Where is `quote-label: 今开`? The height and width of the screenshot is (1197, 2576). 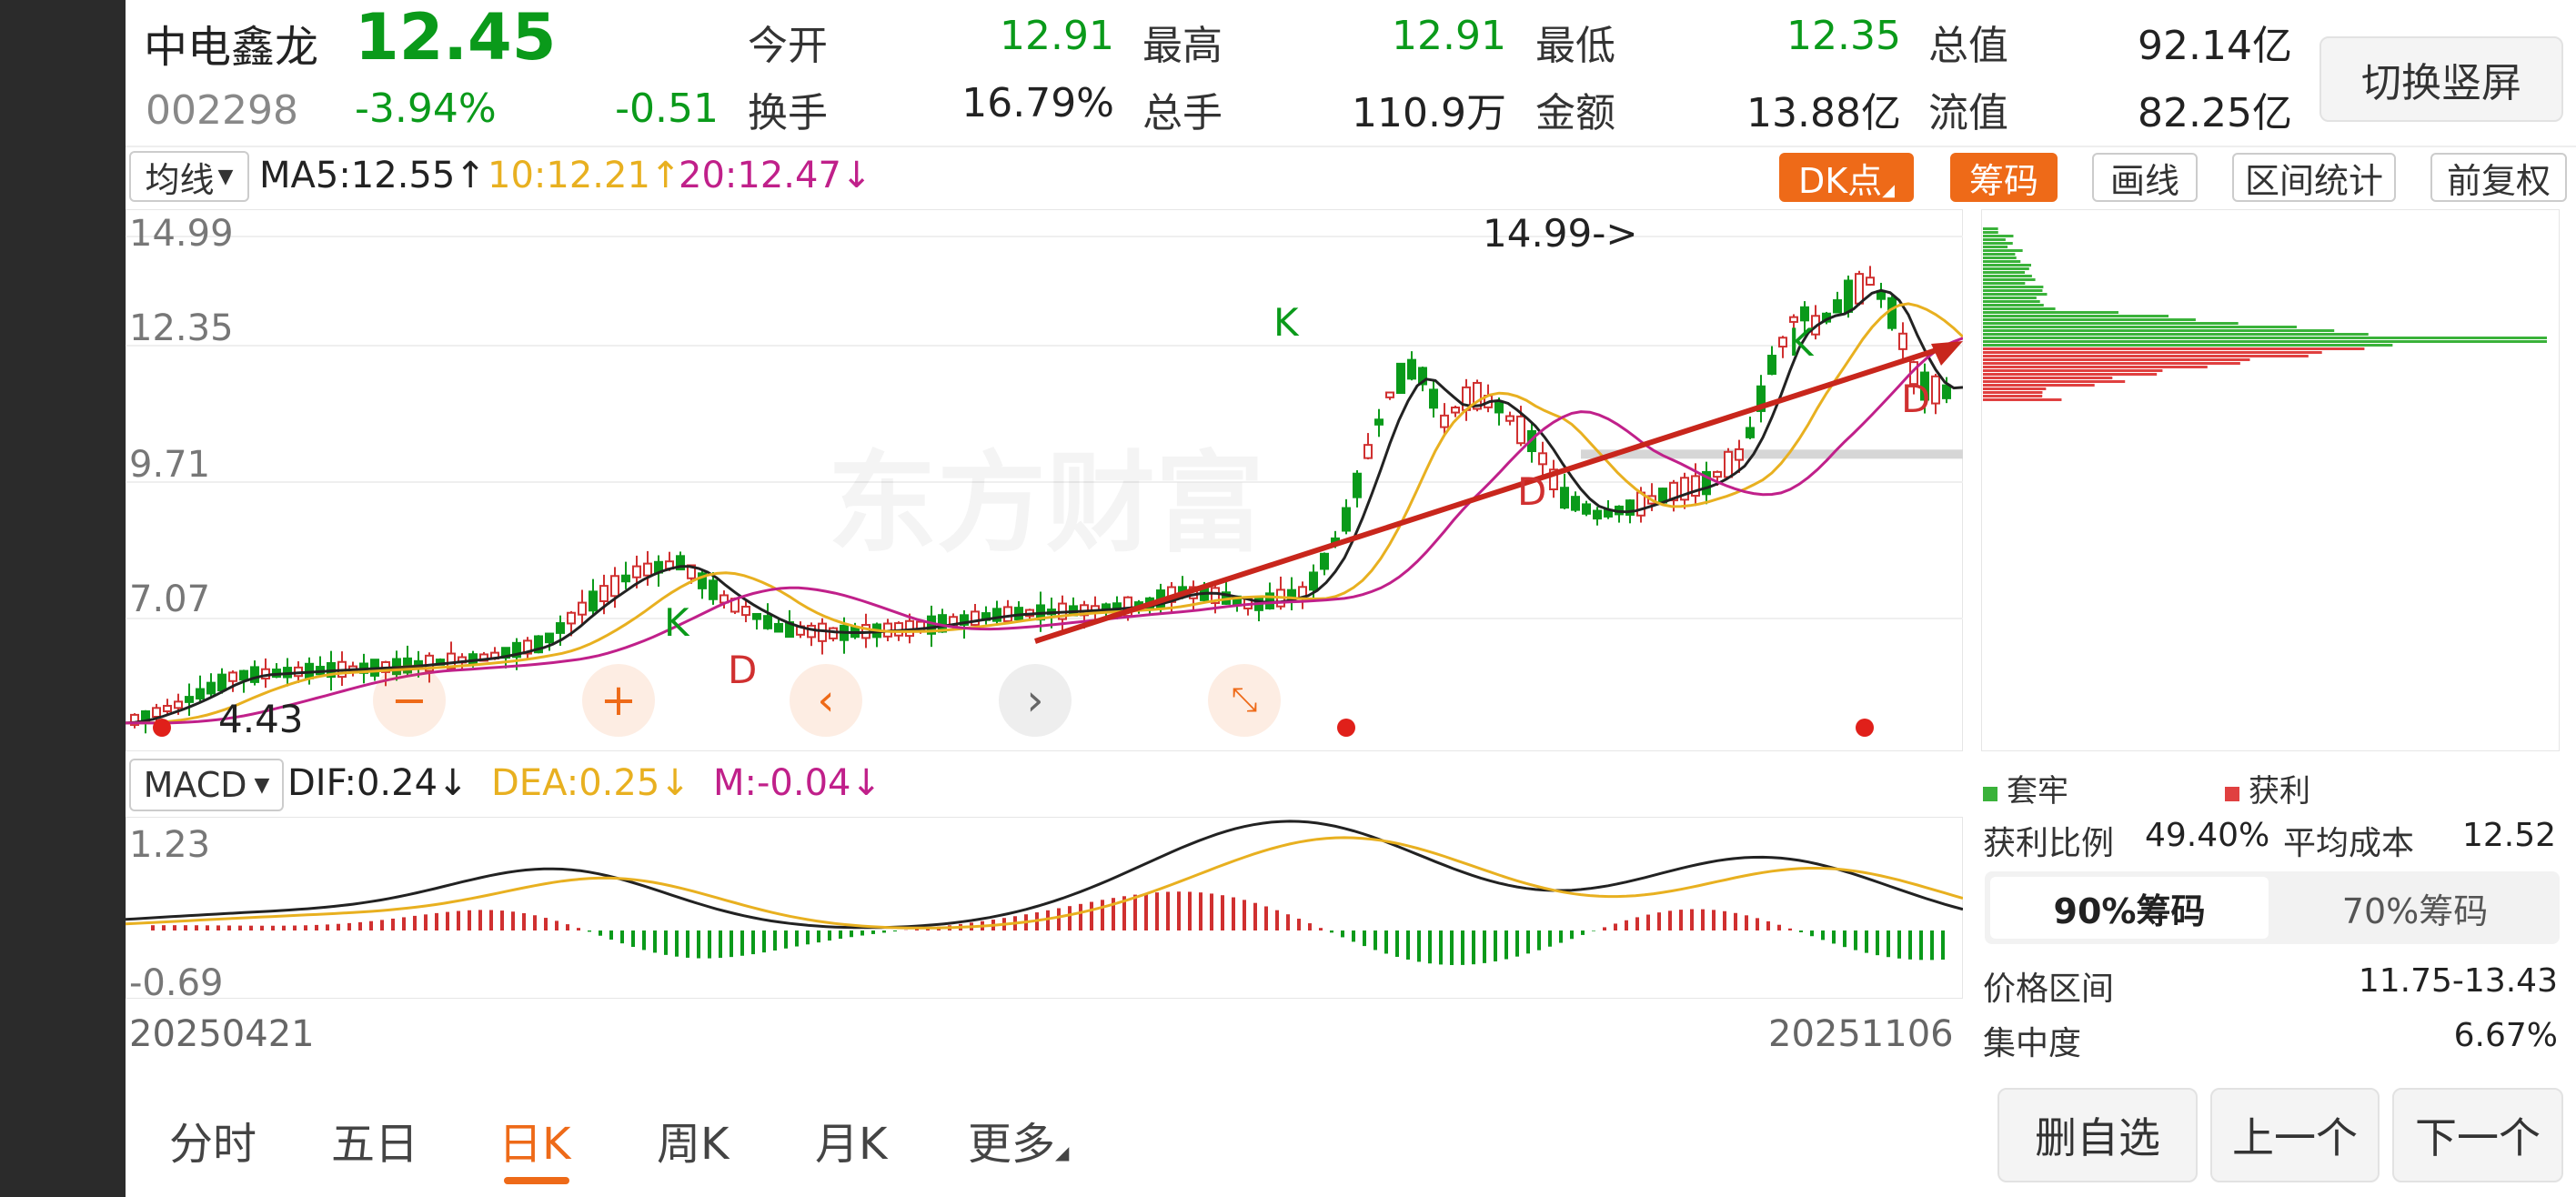 quote-label: 今开 is located at coordinates (788, 46).